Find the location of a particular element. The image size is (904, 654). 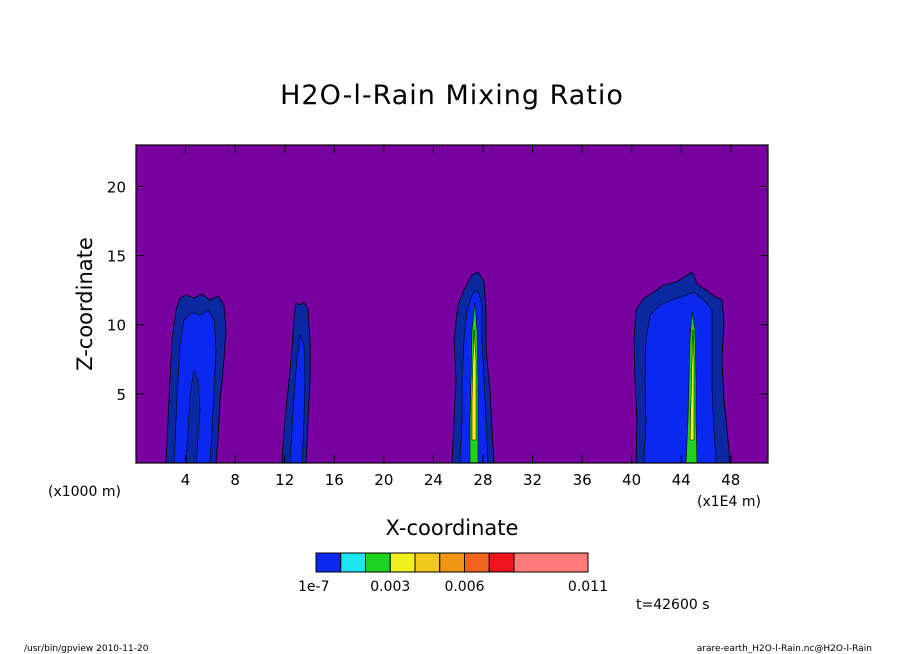

y-tick-label: 5 is located at coordinates (121, 395).